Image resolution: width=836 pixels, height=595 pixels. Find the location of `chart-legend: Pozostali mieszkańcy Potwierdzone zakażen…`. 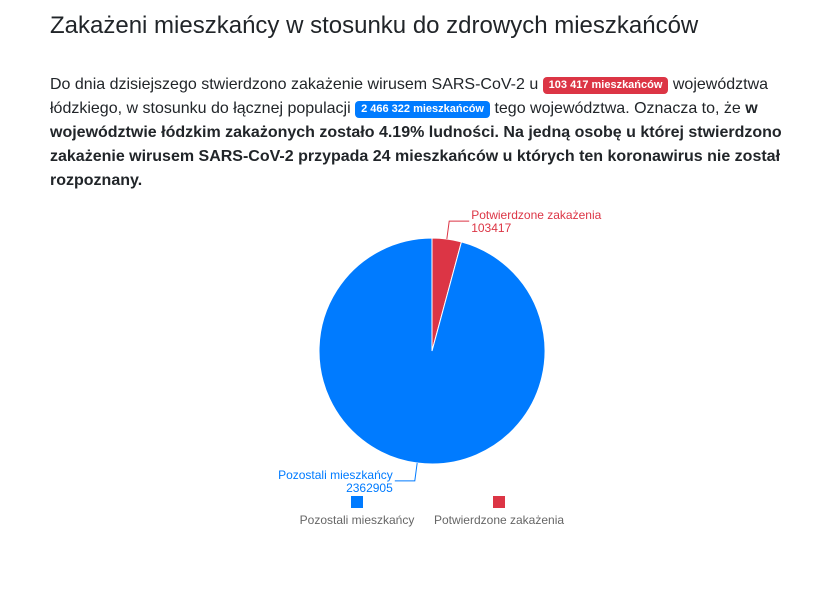

chart-legend: Pozostali mieszkańcy Potwierdzone zakażen… is located at coordinates (432, 511).